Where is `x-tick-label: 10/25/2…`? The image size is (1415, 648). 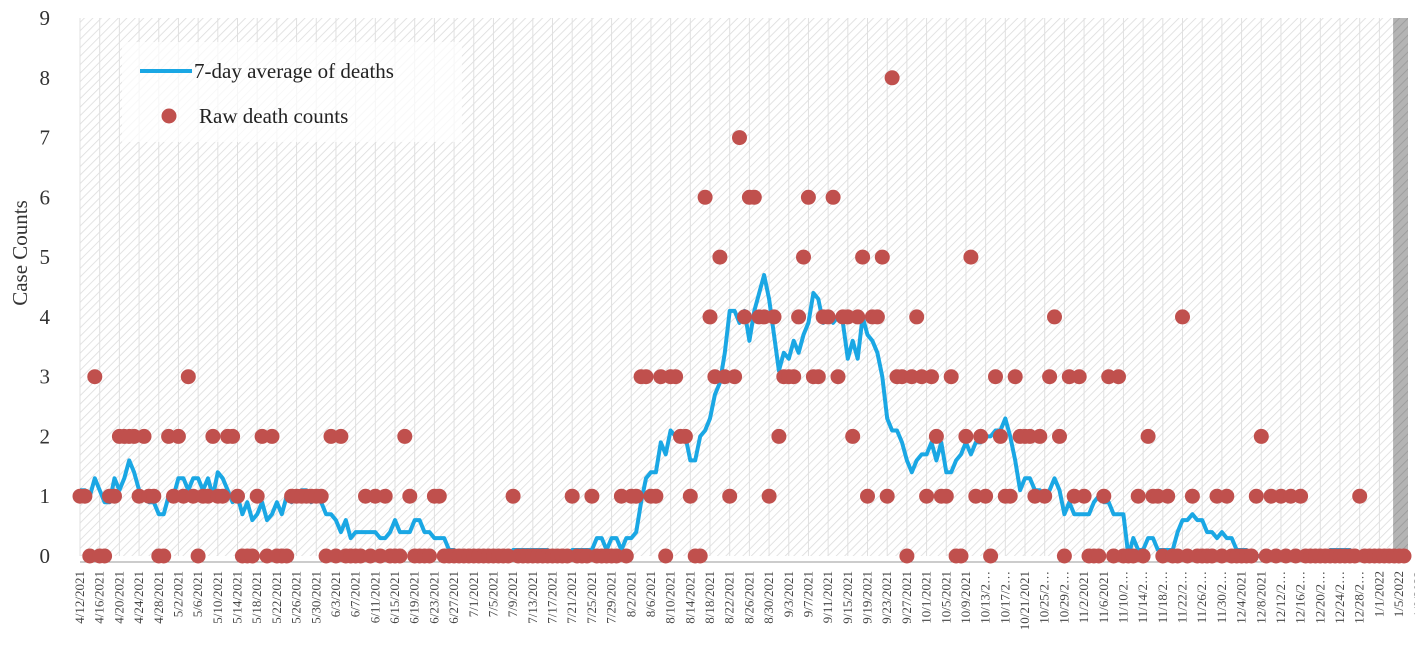 x-tick-label: 10/25/2… is located at coordinates (1044, 597).